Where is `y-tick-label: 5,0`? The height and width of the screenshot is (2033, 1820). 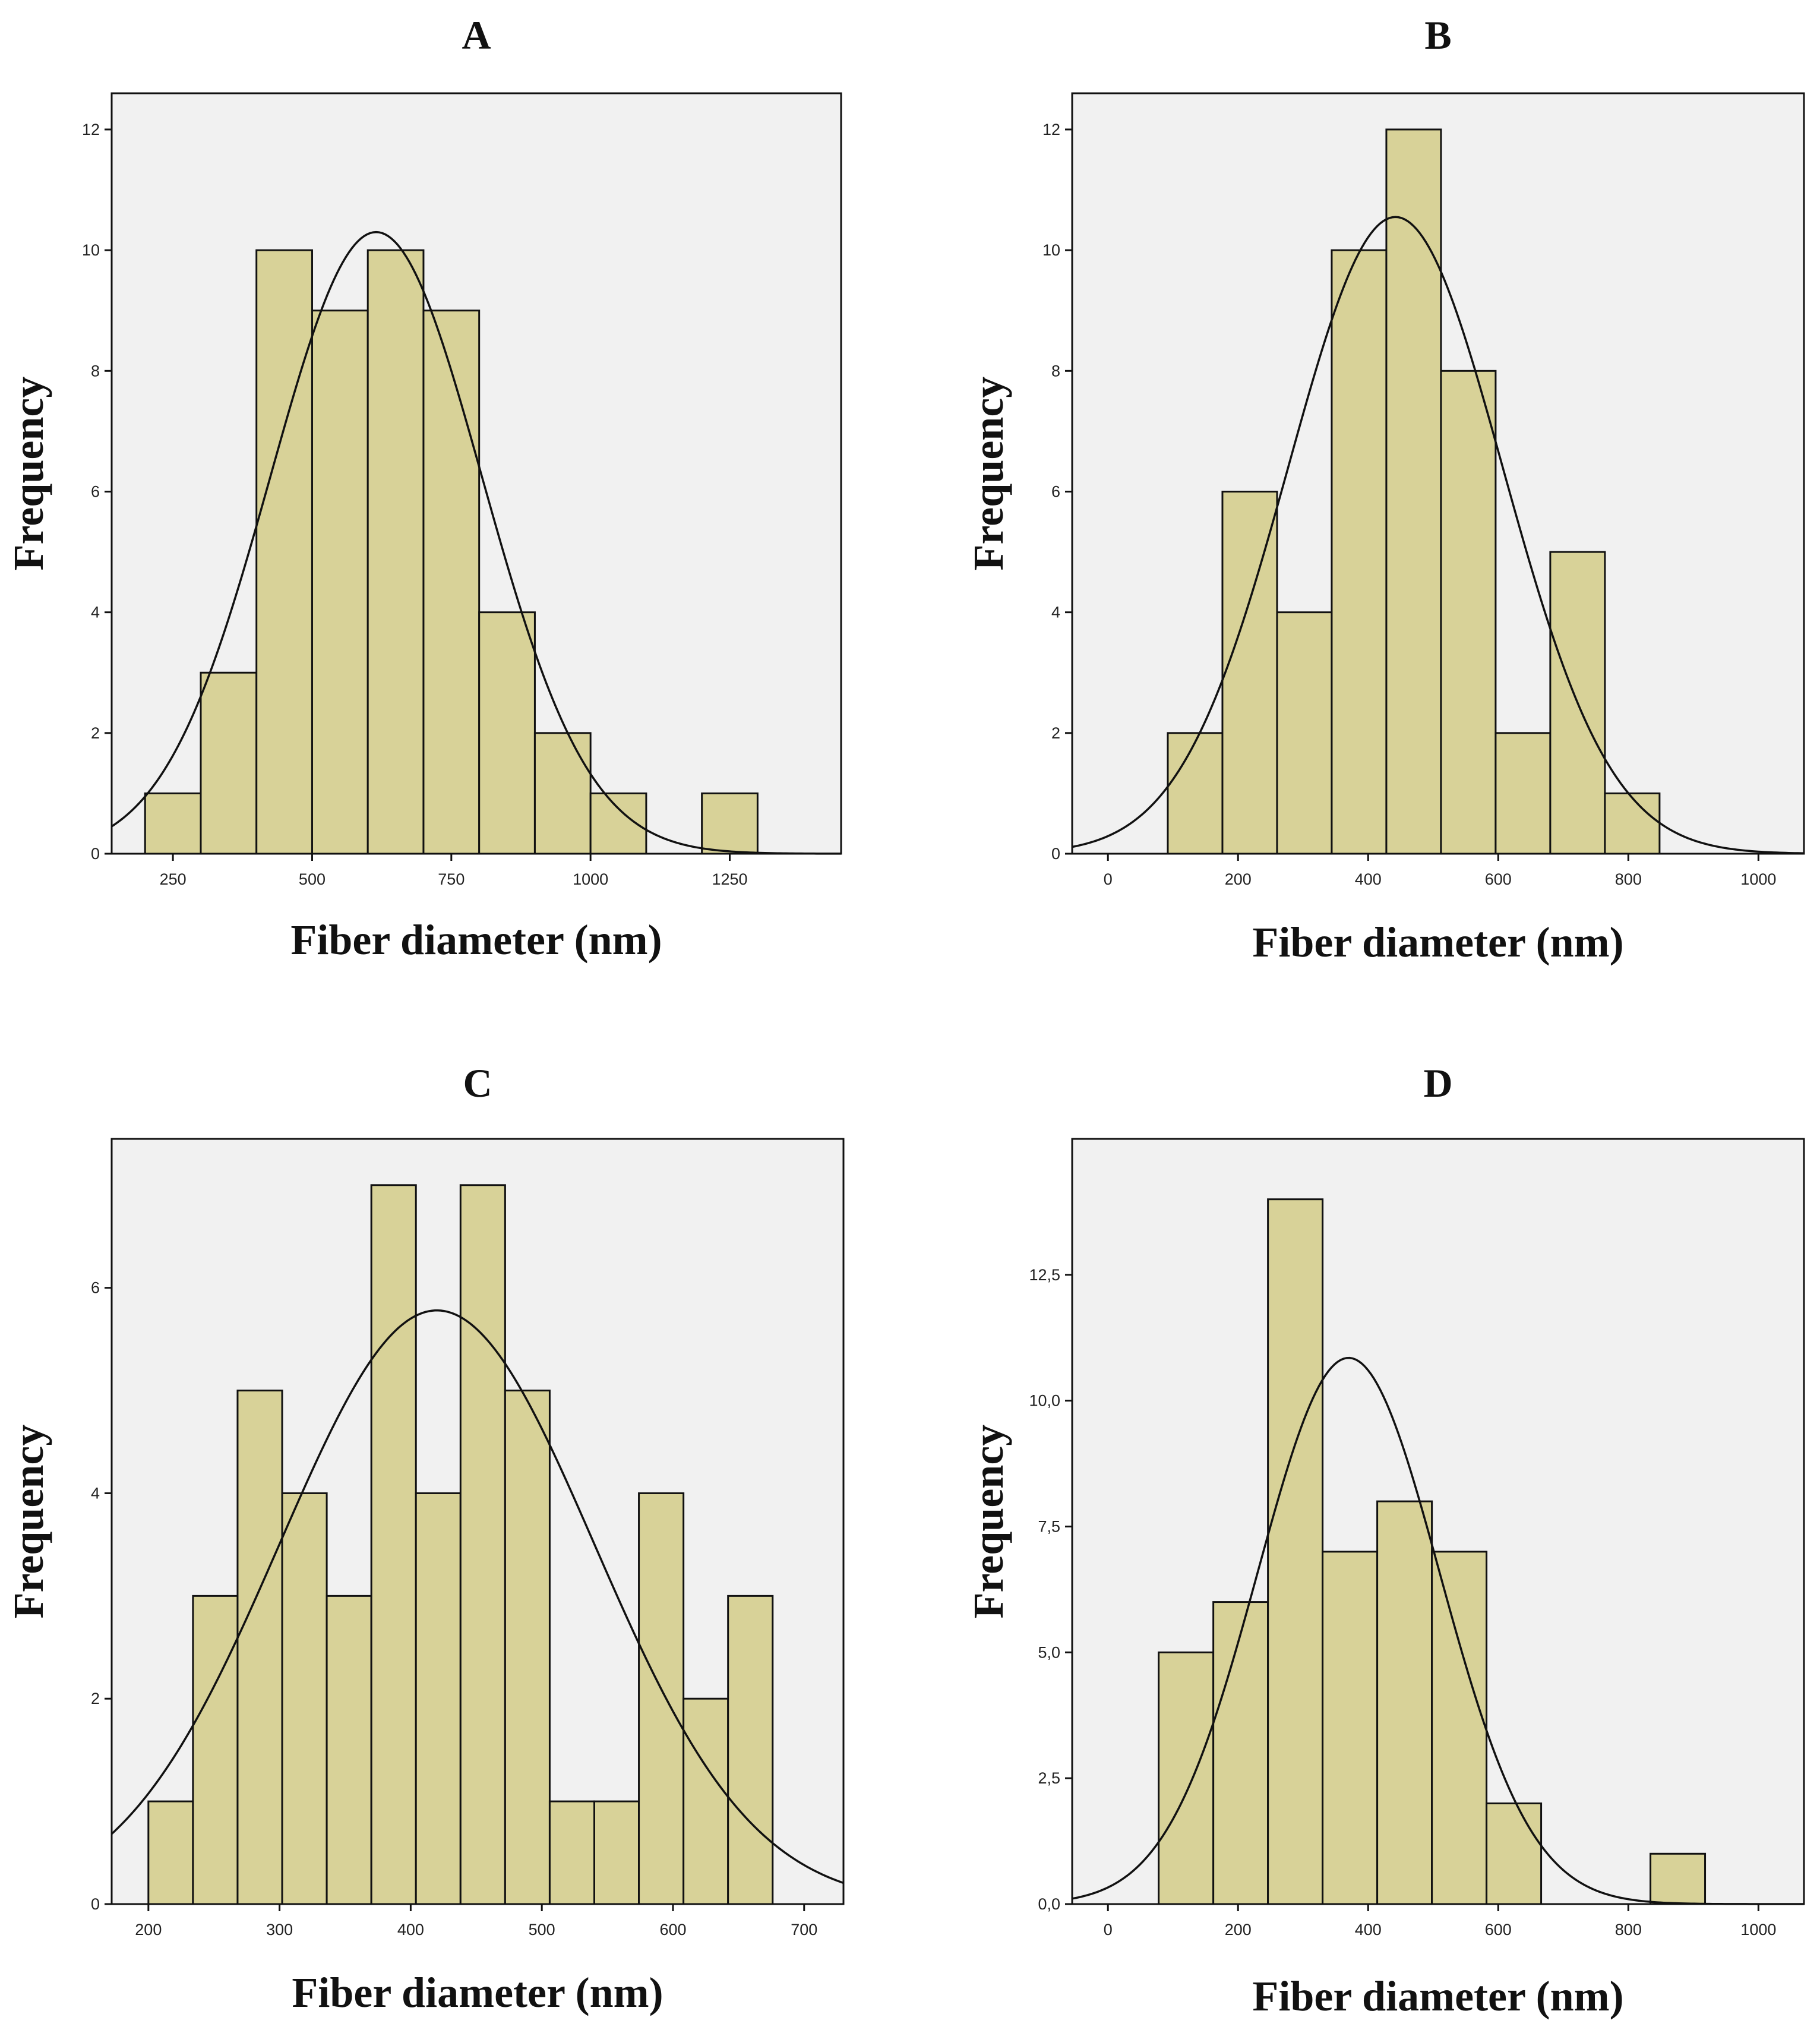 y-tick-label: 5,0 is located at coordinates (1049, 1652).